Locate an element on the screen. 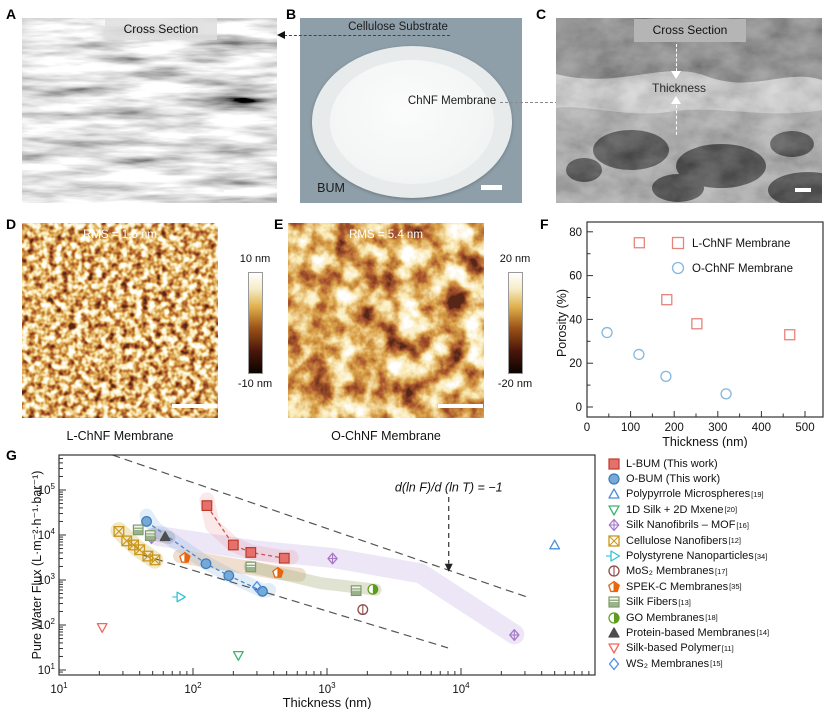  panel-d-caption: L-ChNF Membrane is located at coordinates (120, 436).